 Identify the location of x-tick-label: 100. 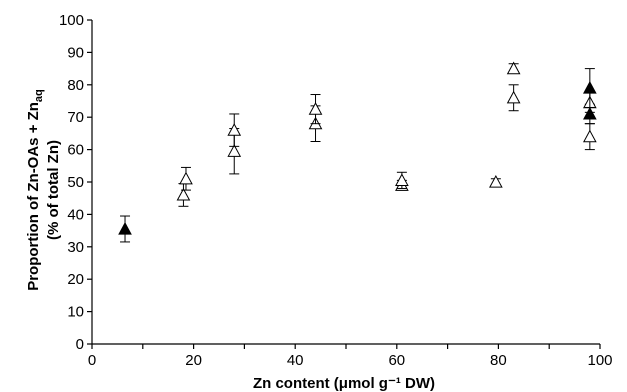
(599, 360).